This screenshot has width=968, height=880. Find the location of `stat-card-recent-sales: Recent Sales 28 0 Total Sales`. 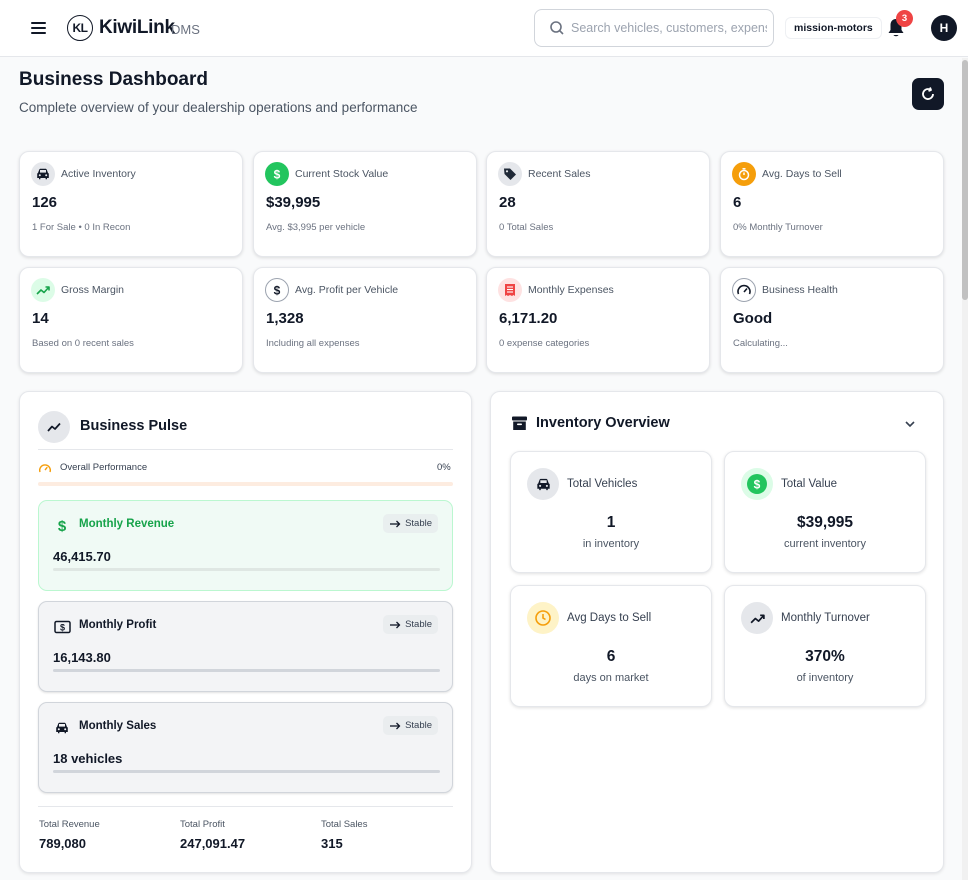

stat-card-recent-sales: Recent Sales 28 0 Total Sales is located at coordinates (598, 204).